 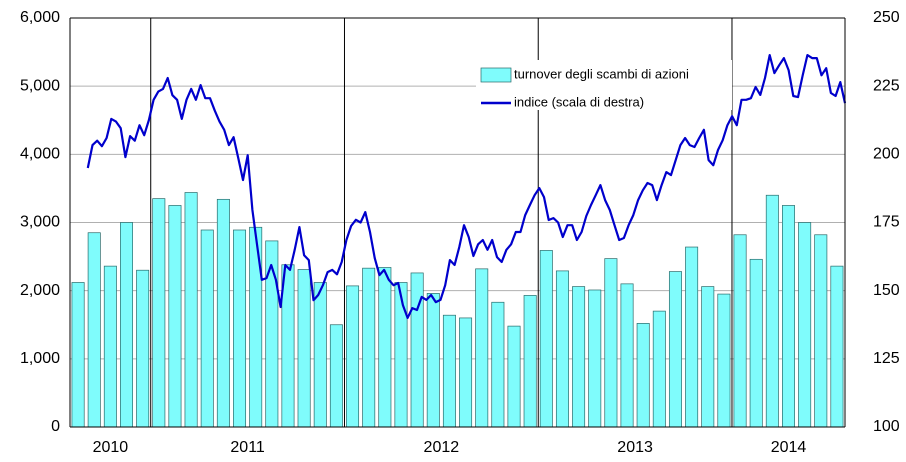 I want to click on y-tick-label: 5,000, so click(x=40, y=85).